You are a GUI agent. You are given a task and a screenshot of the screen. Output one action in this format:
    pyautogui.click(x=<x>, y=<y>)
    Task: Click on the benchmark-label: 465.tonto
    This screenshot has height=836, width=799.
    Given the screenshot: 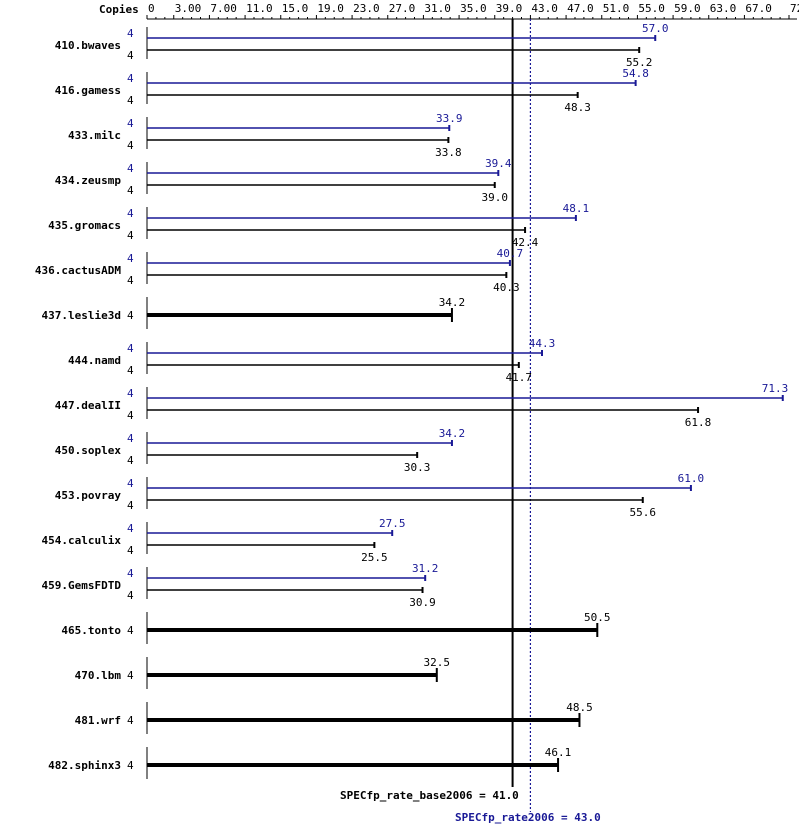 What is the action you would take?
    pyautogui.click(x=91, y=630)
    